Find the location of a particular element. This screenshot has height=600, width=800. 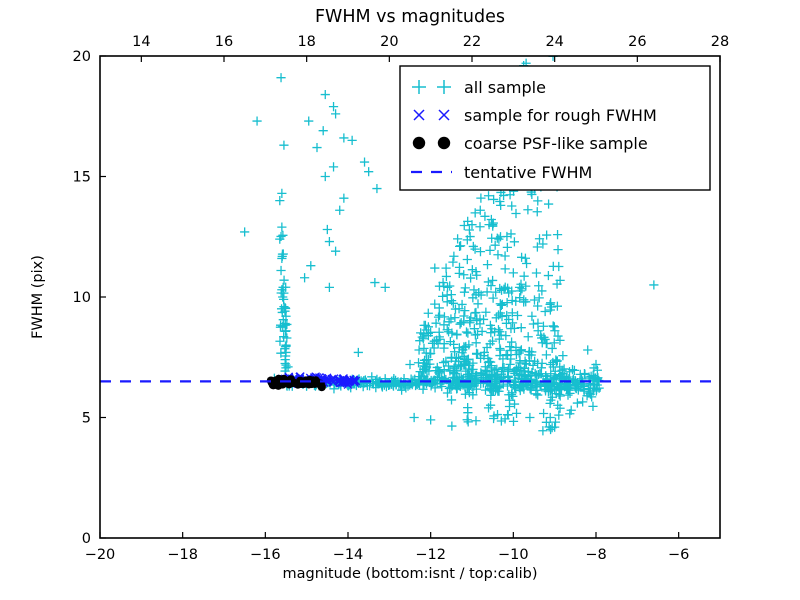

y-tick-label: 0 is located at coordinates (86, 539).